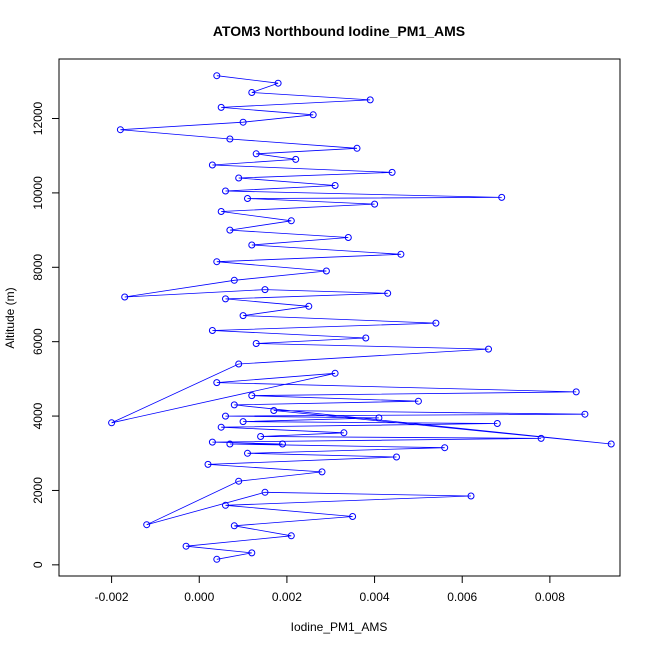 The height and width of the screenshot is (650, 650). Describe the element at coordinates (112, 597) in the screenshot. I see `x-tick-label: -0.002` at that location.